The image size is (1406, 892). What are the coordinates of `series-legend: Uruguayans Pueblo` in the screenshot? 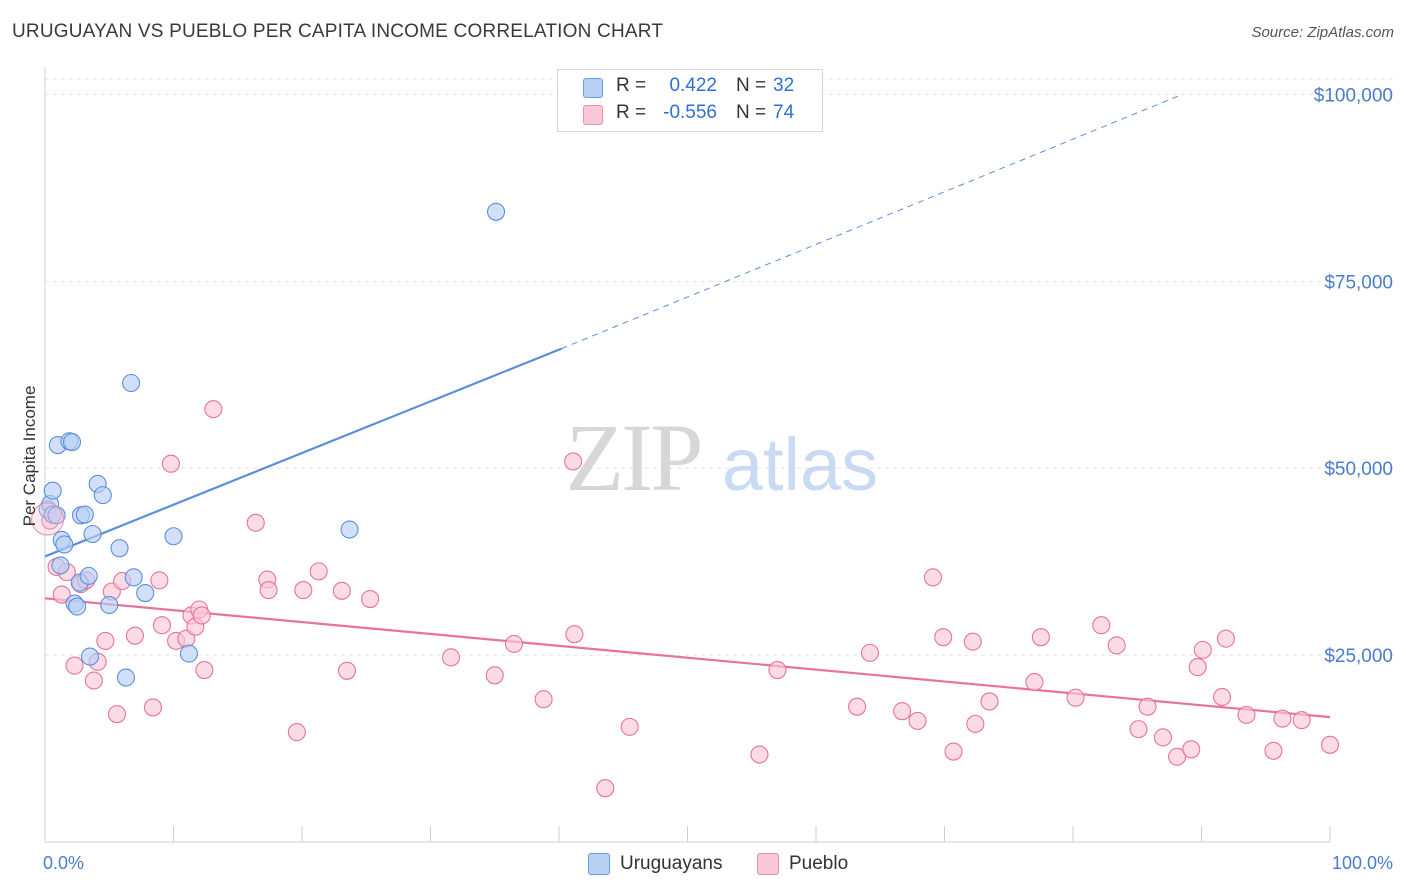 It's located at (703, 865).